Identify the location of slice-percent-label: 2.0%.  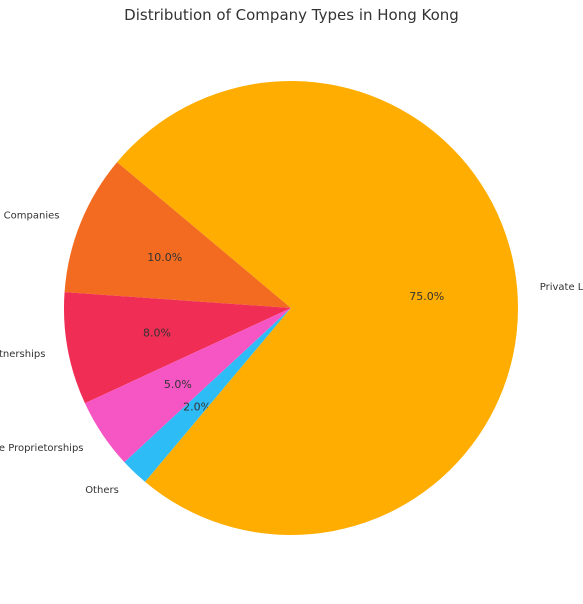
(197, 407).